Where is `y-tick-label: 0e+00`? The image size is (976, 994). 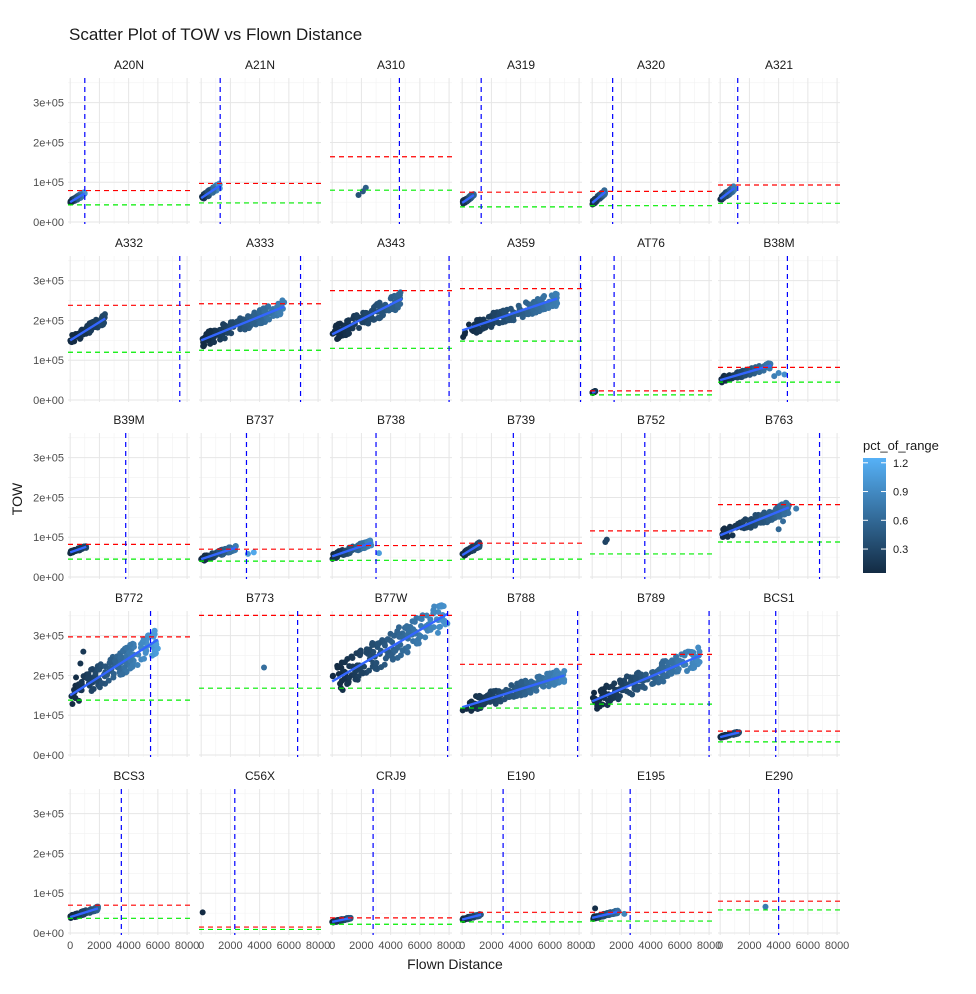
y-tick-label: 0e+00 is located at coordinates (48, 223).